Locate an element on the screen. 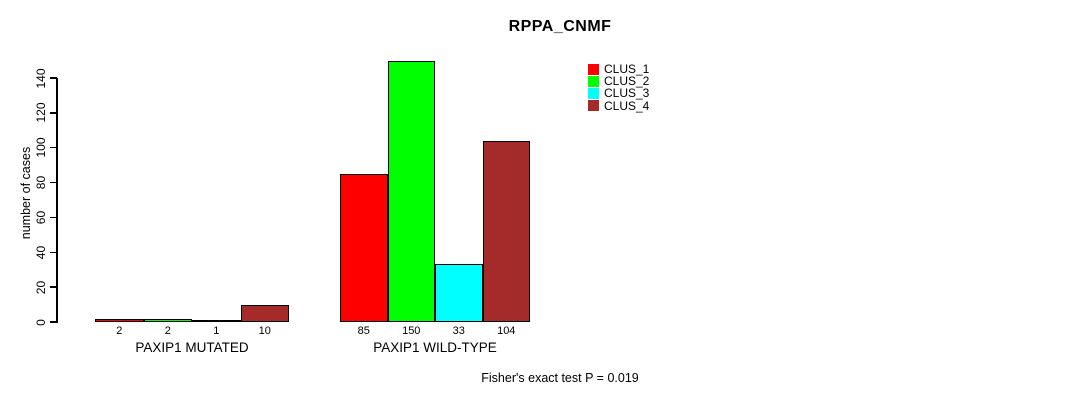  legend-item: CLUS_4 is located at coordinates (618, 106).